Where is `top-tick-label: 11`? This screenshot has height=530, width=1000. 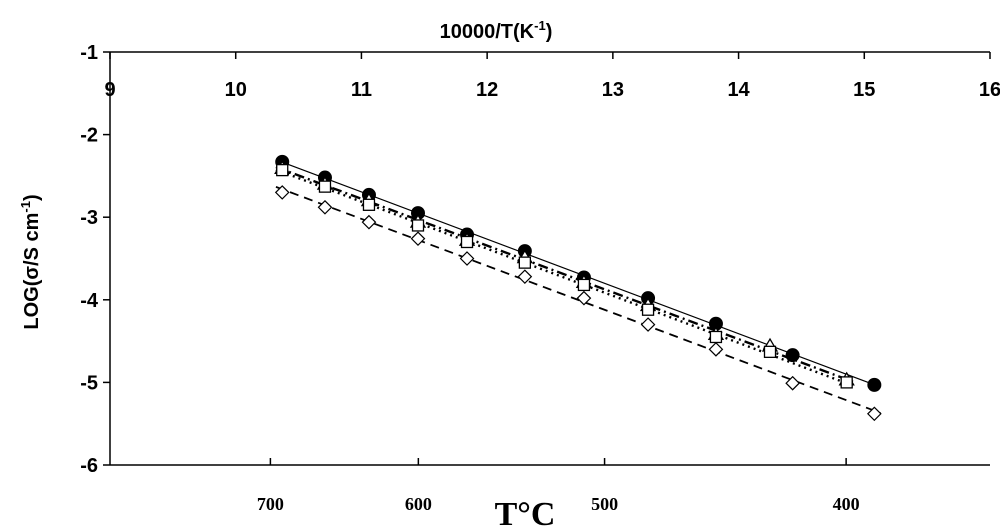 top-tick-label: 11 is located at coordinates (361, 90).